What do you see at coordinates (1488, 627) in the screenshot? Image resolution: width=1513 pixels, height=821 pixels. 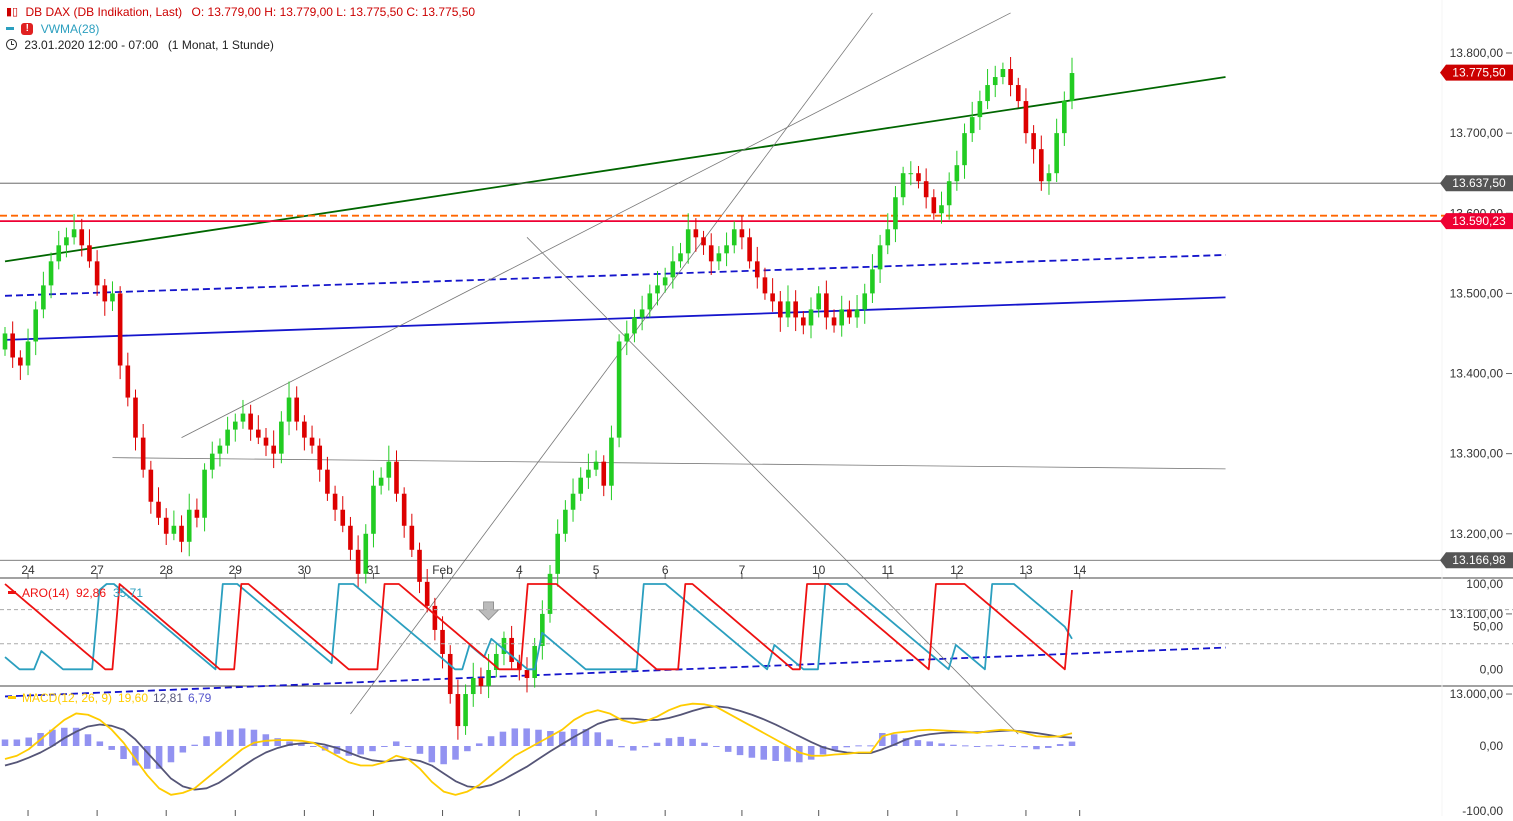 I see `aroon-y-label: 50,00` at bounding box center [1488, 627].